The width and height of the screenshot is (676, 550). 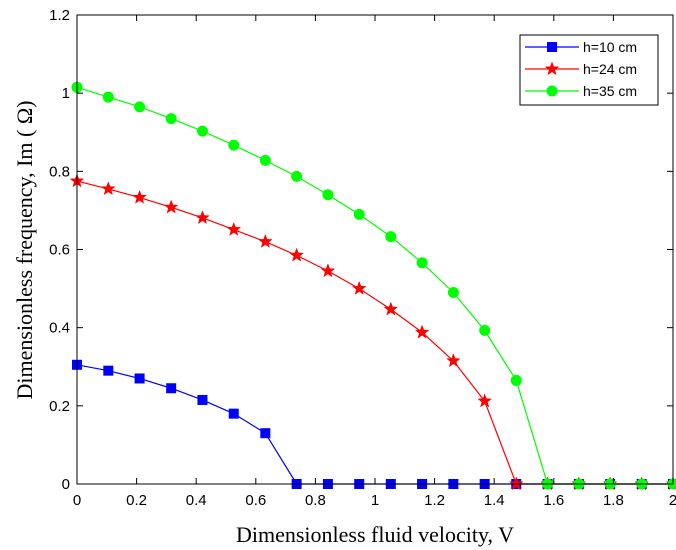 I want to click on x-tick-label: 0.2, so click(x=136, y=500).